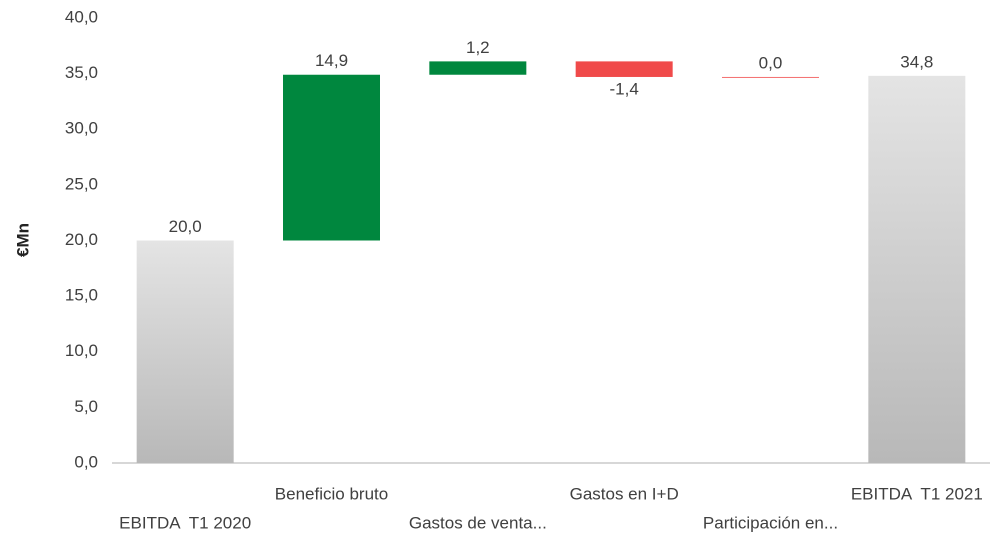 Image resolution: width=1000 pixels, height=539 pixels. I want to click on y-tick-label: 40,0, so click(81, 16).